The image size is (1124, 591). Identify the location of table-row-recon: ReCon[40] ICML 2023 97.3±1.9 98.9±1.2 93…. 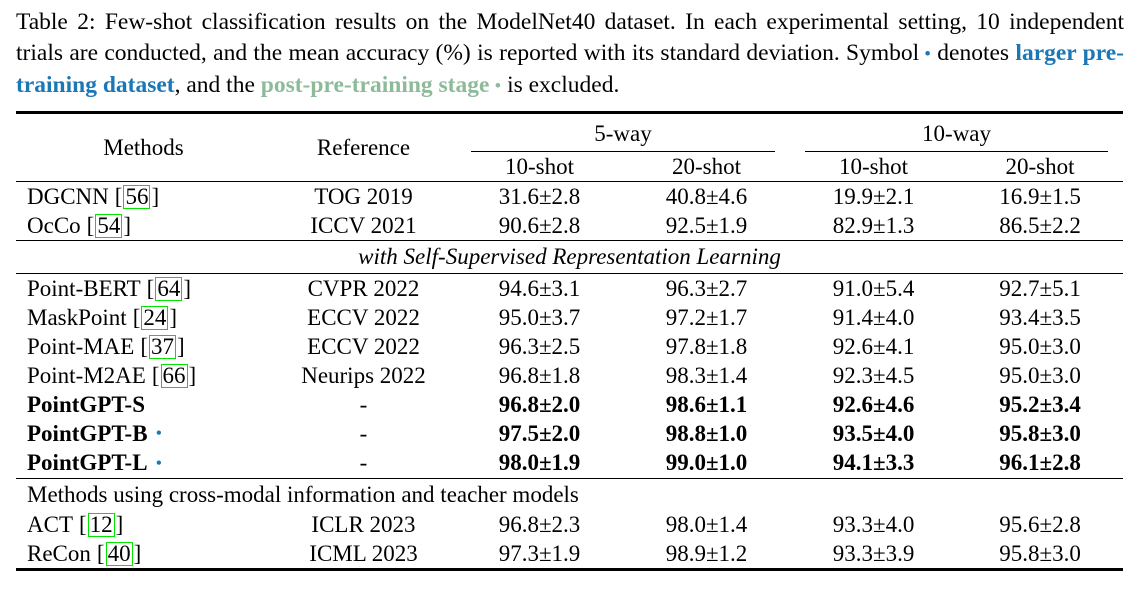
(569, 554).